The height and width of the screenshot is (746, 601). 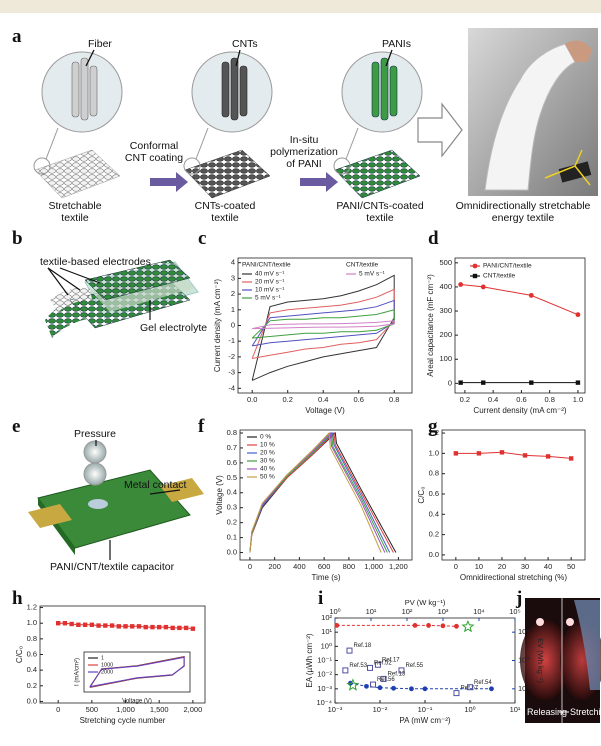 What do you see at coordinates (373, 566) in the screenshot?
I see `x-tick-label: 1,000` at bounding box center [373, 566].